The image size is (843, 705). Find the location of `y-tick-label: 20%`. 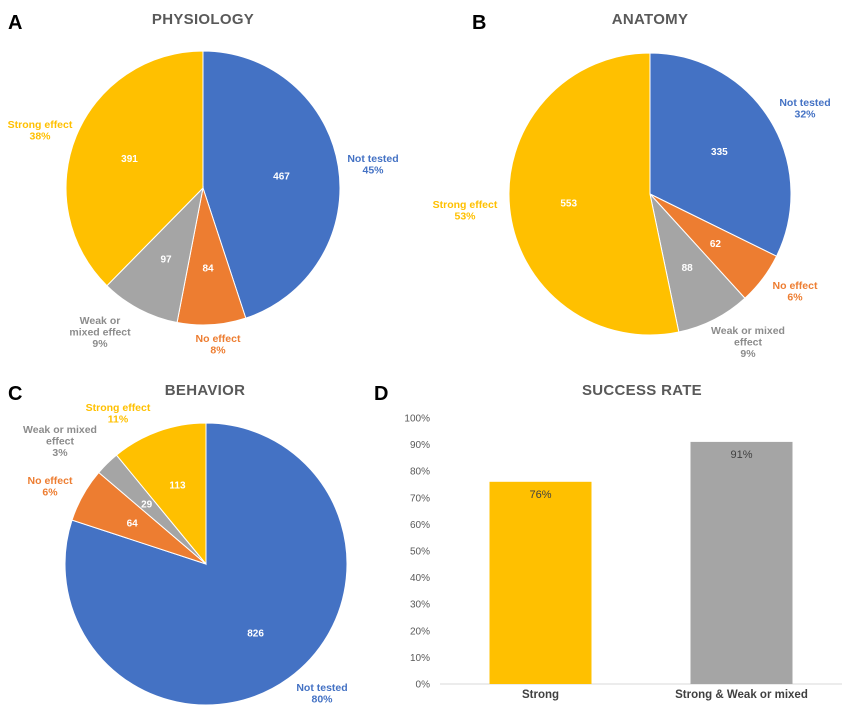

y-tick-label: 20% is located at coordinates (420, 631).